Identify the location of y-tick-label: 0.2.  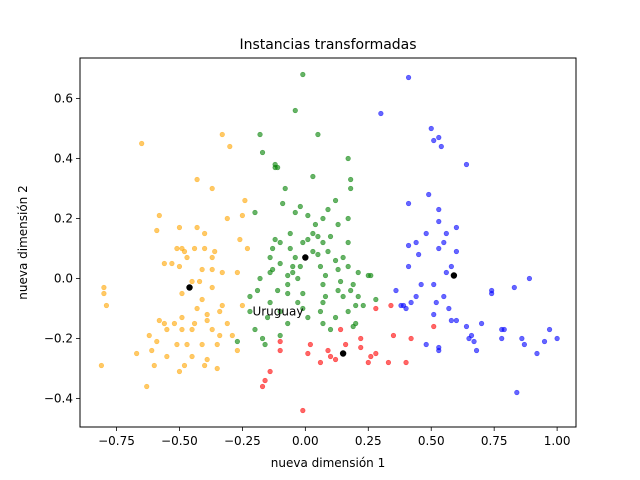
(63, 219).